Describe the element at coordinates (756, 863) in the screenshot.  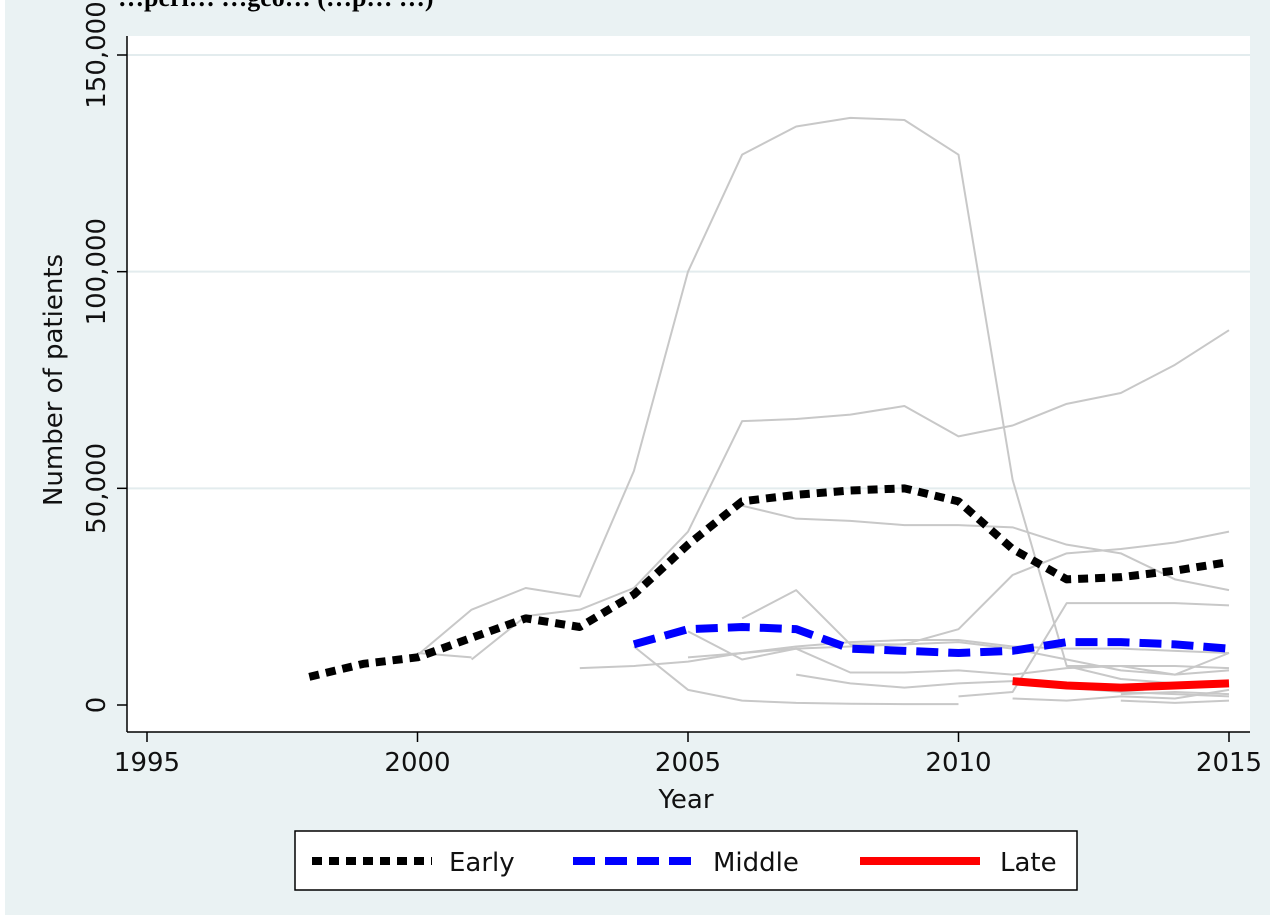
I see `legend-label-middle: Middle` at that location.